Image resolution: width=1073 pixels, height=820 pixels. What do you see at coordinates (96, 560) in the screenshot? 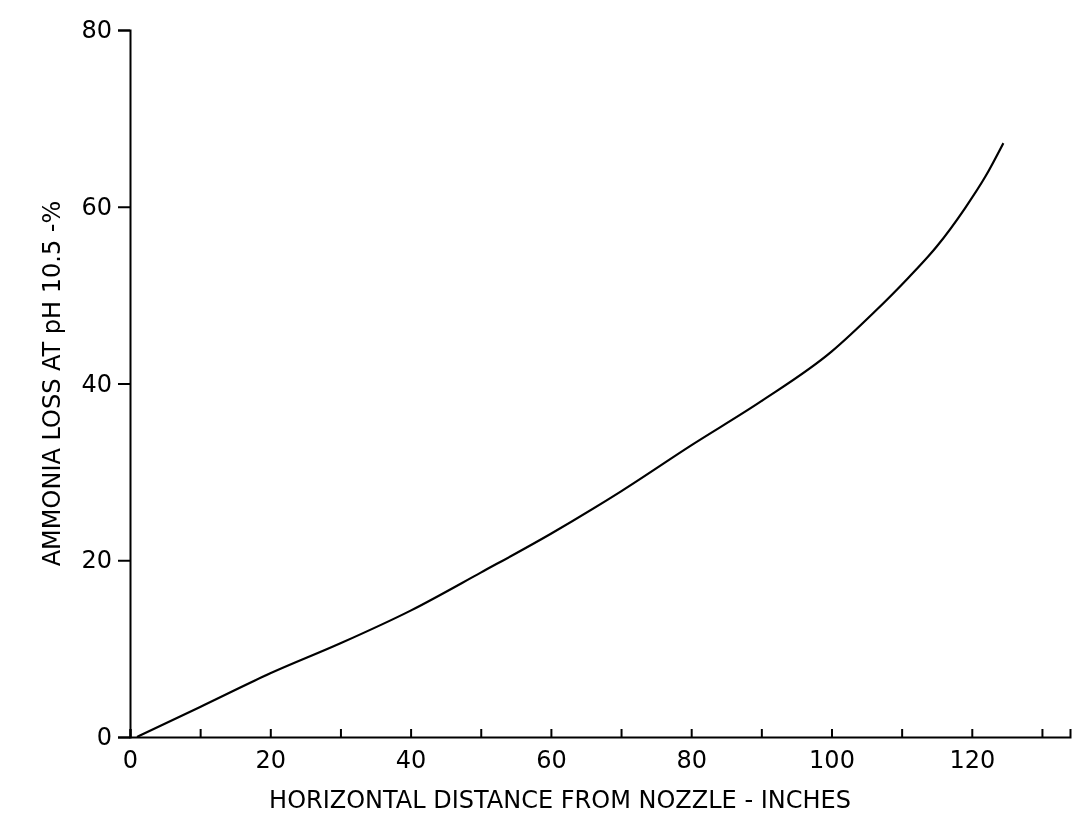
I see `y-tick-label: 20` at bounding box center [96, 560].